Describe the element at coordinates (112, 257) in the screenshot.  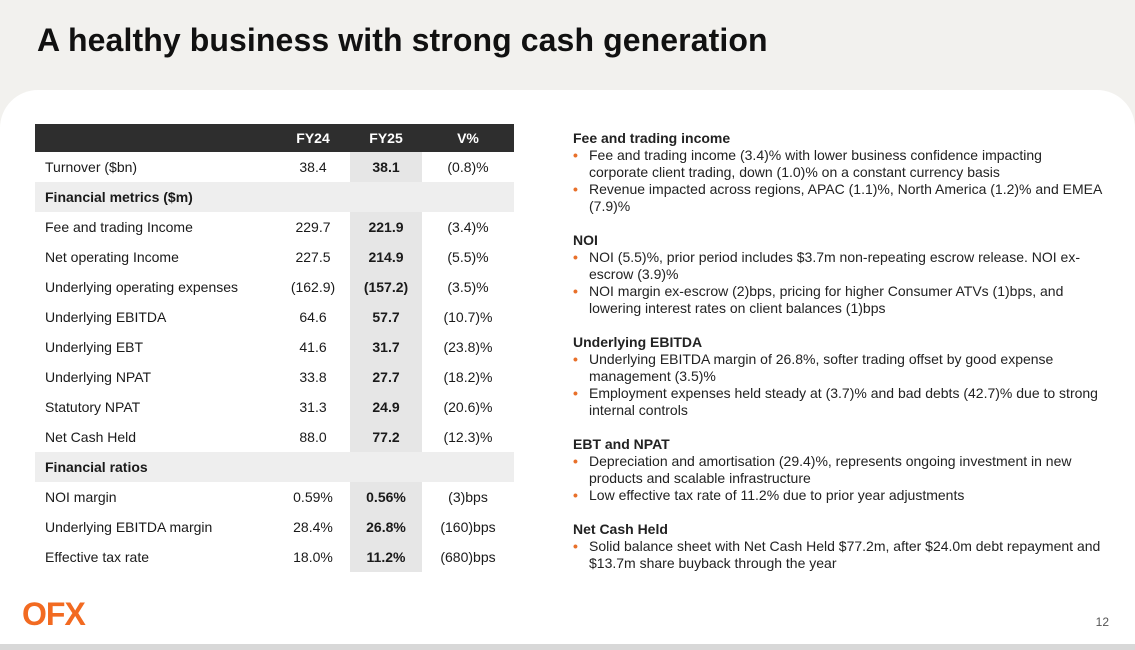
I see `row-label: Net operating Income` at that location.